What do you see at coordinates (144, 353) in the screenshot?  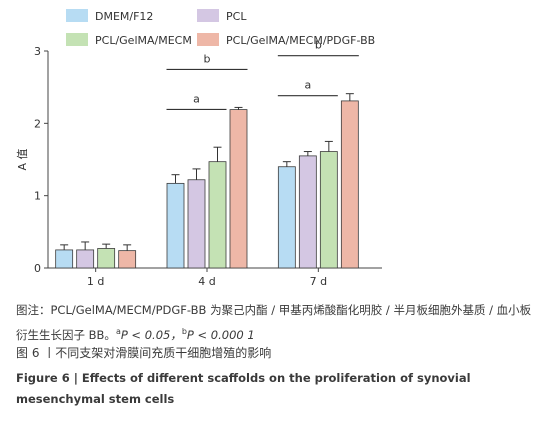 I see `figure-title-cn: 图 6 丨不同支架对滑膜间充质干细胞增殖的影响` at bounding box center [144, 353].